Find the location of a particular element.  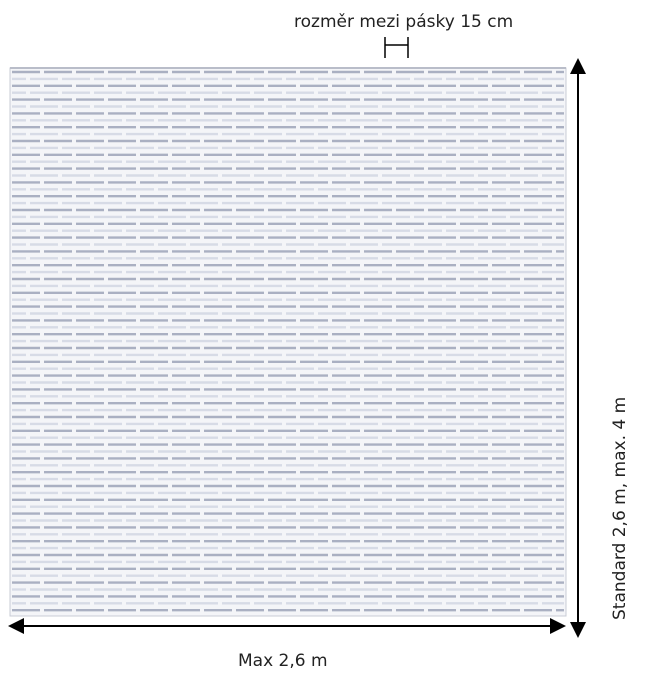

max-width-label: Max 2,6 m is located at coordinates (283, 661).